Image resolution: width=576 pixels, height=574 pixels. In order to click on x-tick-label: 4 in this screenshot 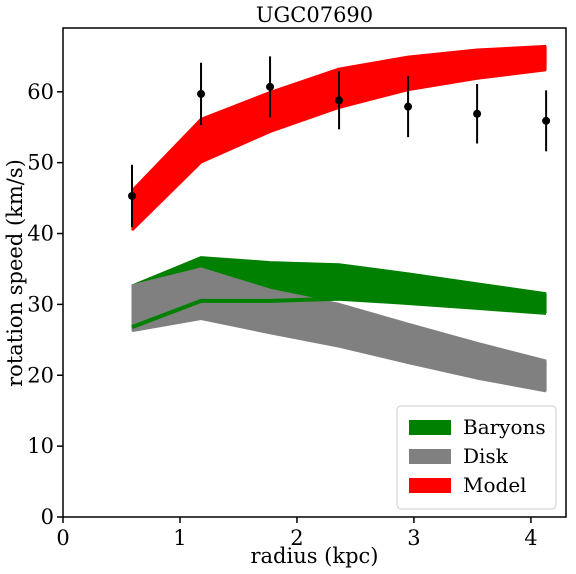, I will do `click(530, 538)`.